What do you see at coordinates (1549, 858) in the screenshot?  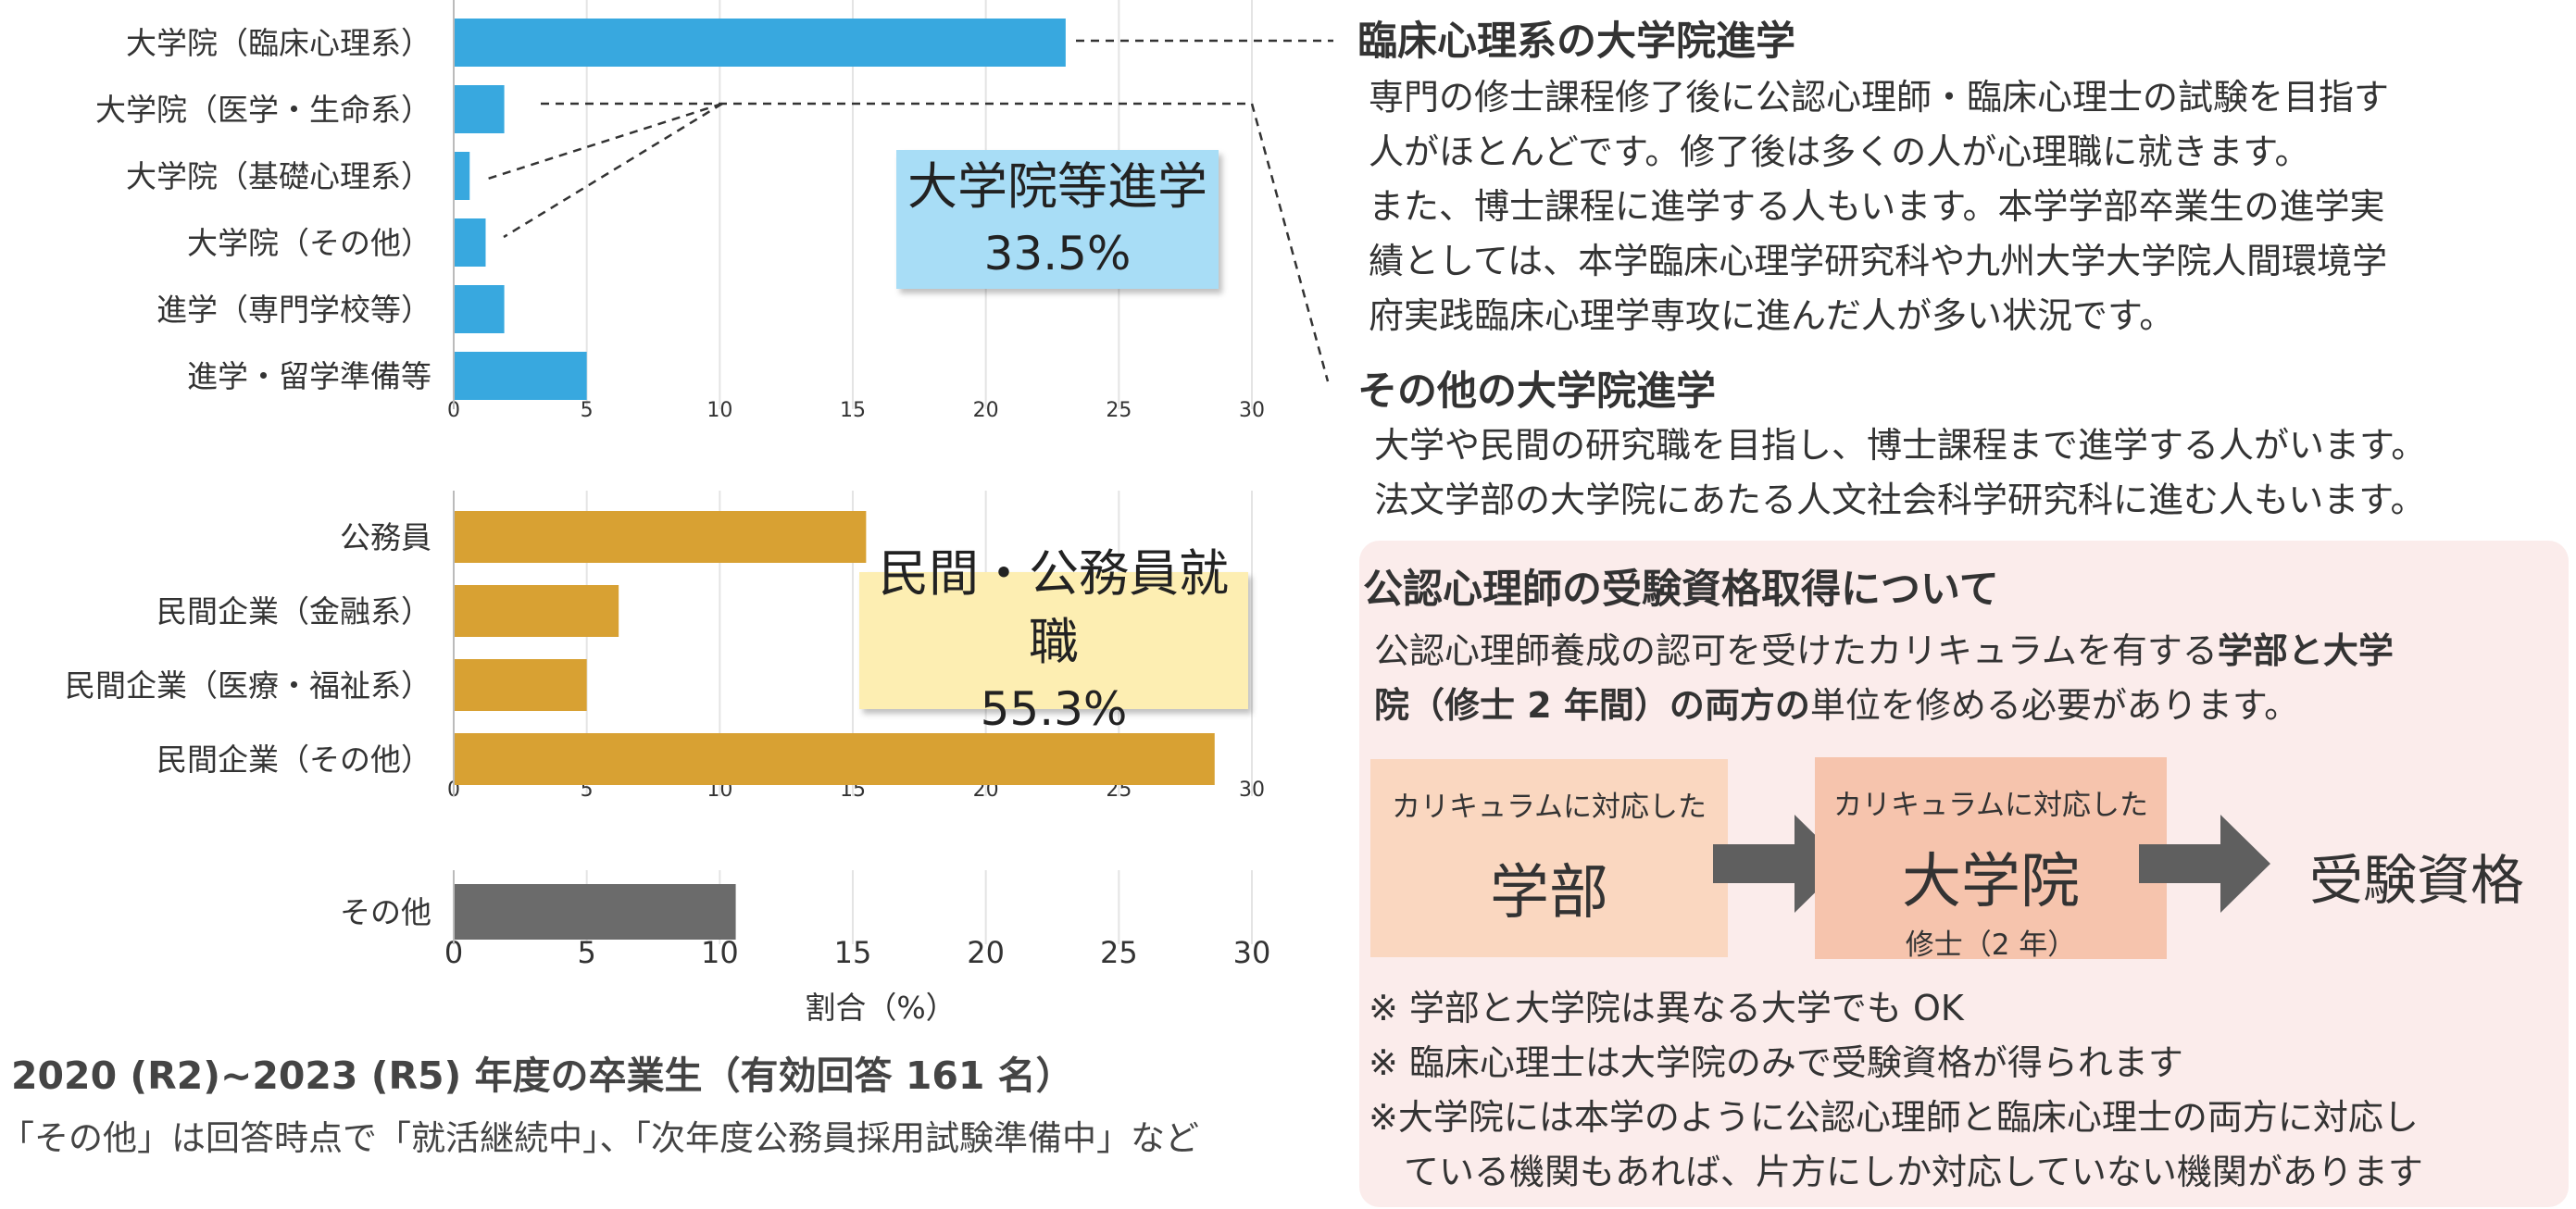 I see `flow-step-undergrad: カリキュラムに対応した 学部` at bounding box center [1549, 858].